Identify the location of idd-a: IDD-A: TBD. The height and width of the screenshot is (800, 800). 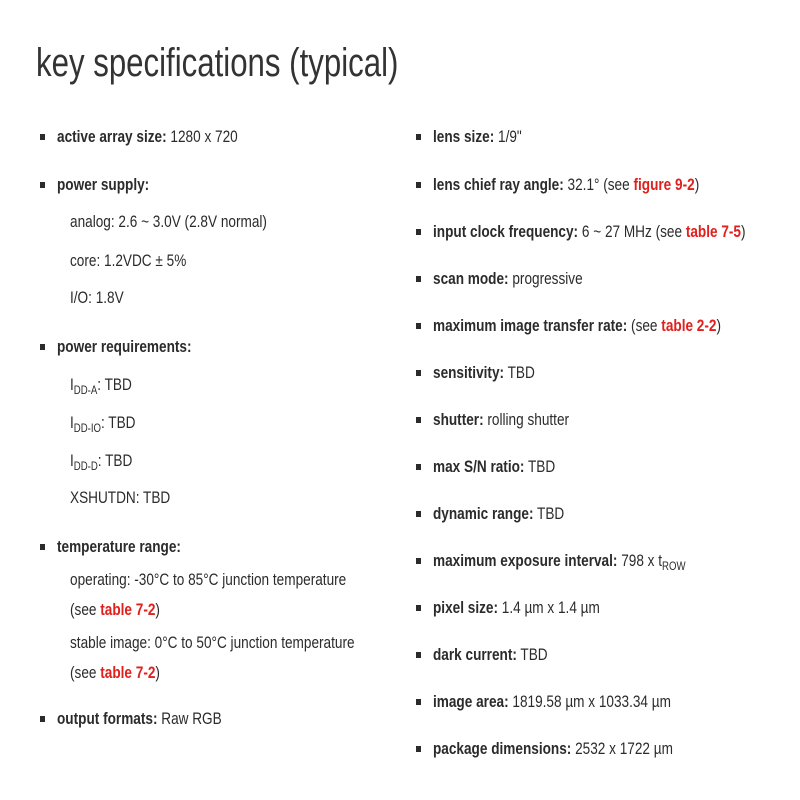
(101, 387).